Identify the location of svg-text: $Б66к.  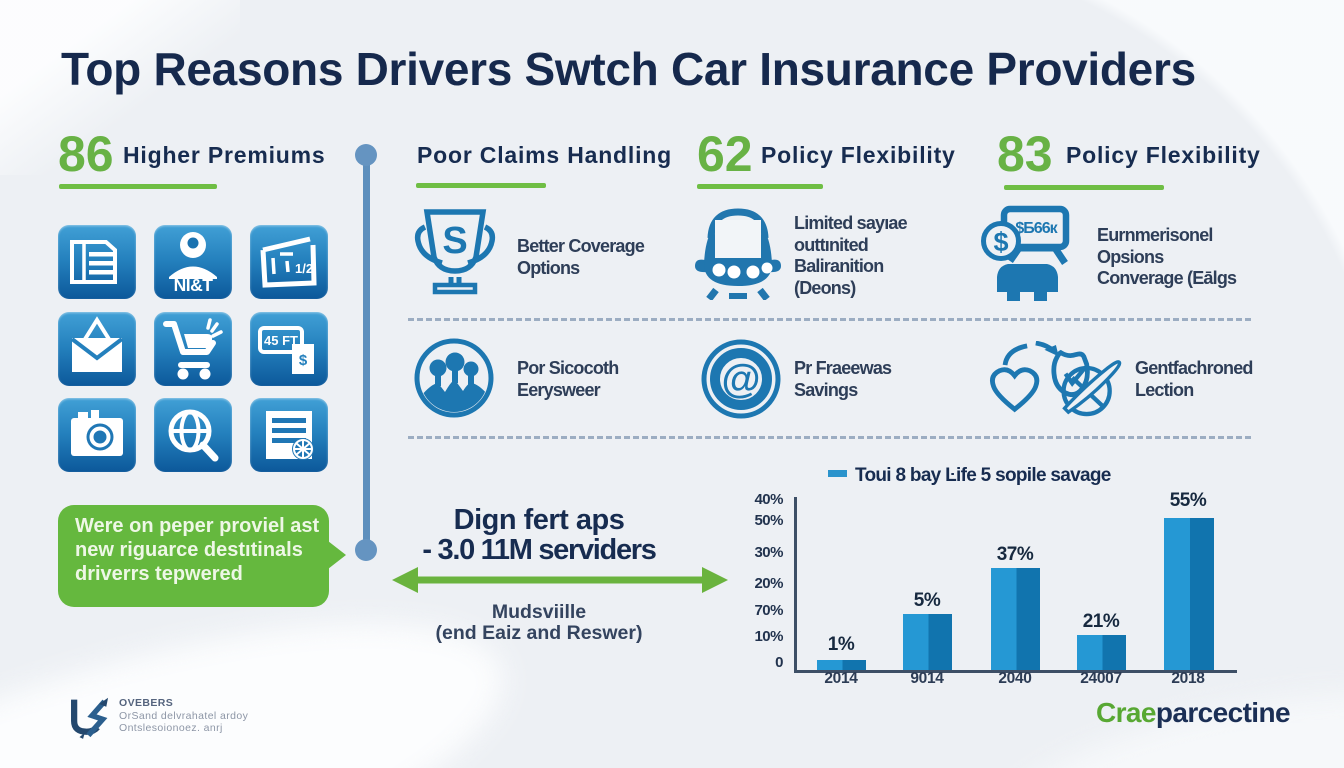
(1036, 228).